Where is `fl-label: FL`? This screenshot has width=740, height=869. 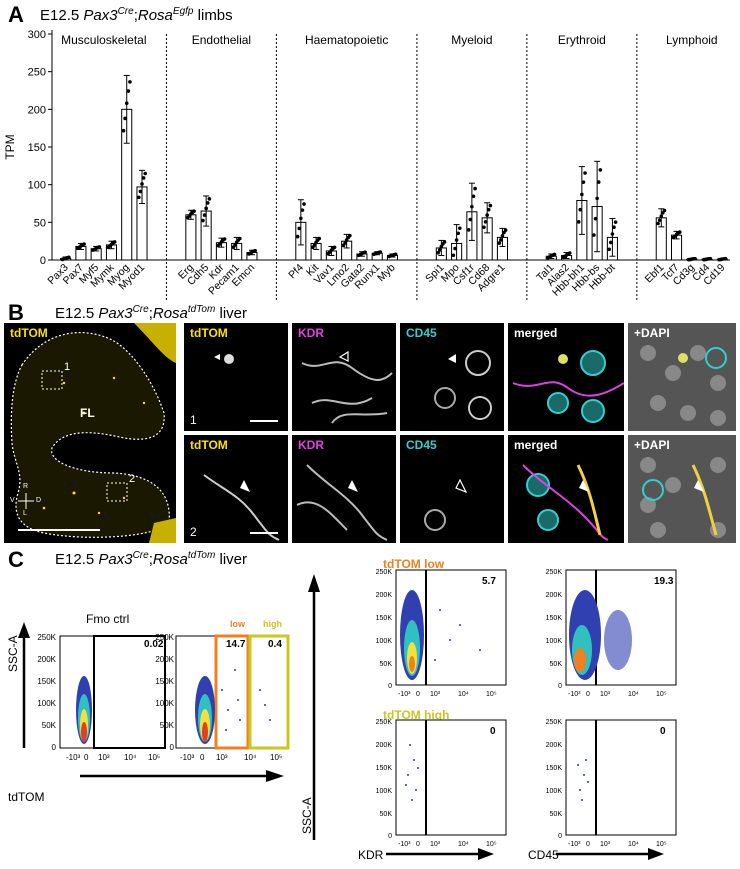 fl-label: FL is located at coordinates (87, 413).